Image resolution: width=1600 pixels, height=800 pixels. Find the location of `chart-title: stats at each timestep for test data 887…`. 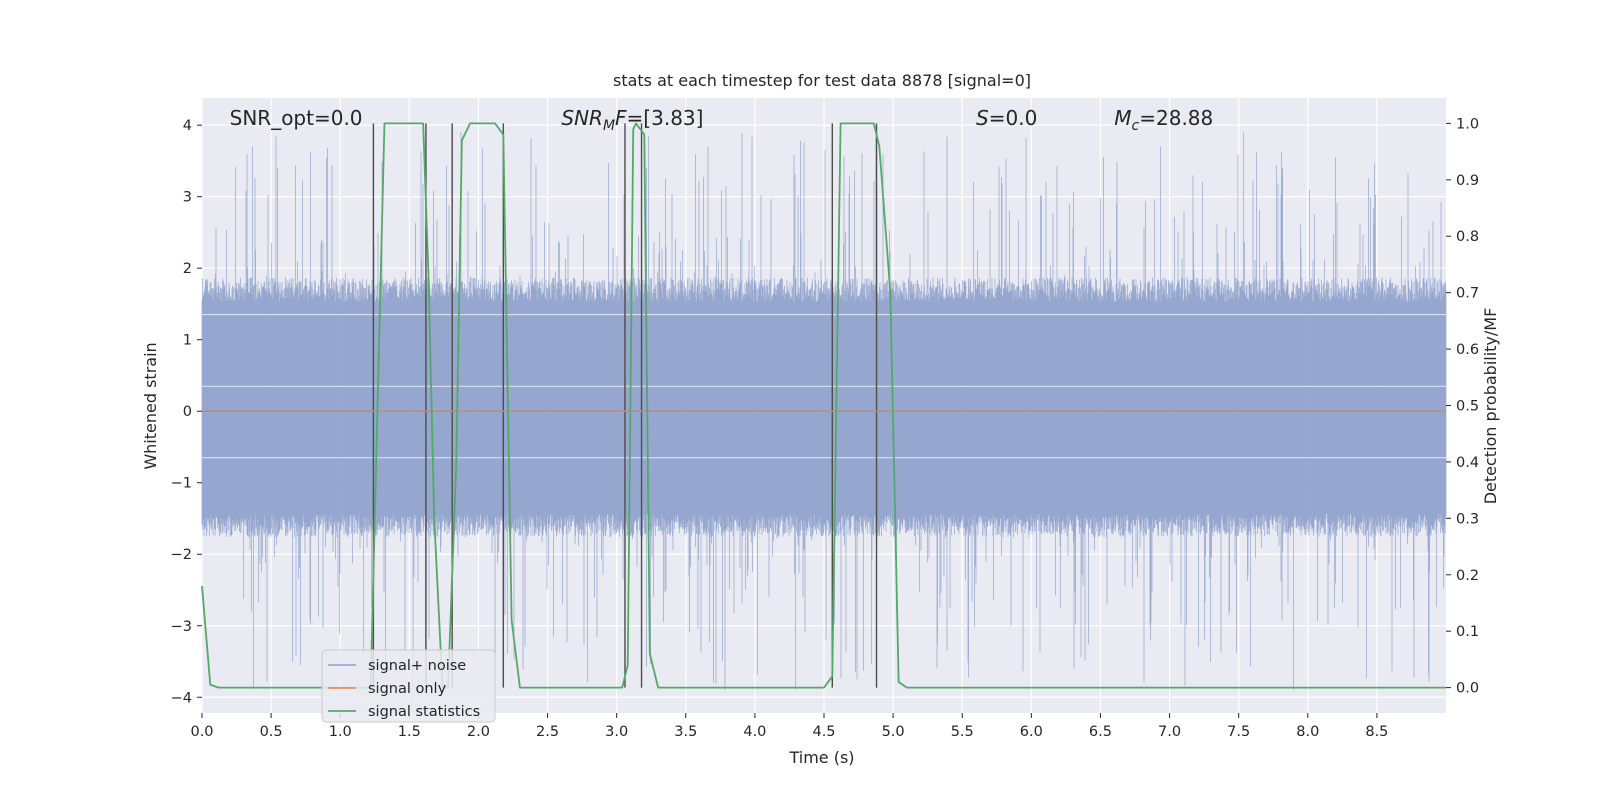

chart-title: stats at each timestep for test data 887… is located at coordinates (822, 80).